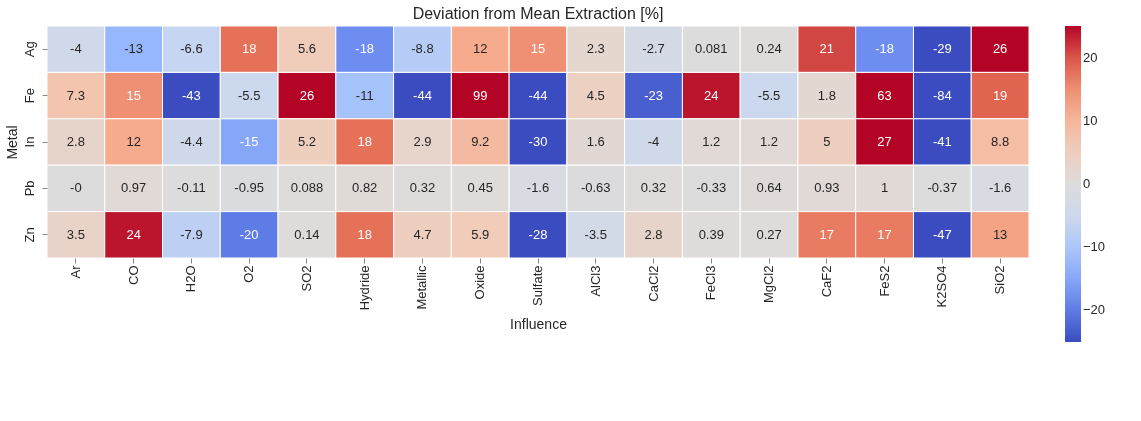 The height and width of the screenshot is (421, 1141). Describe the element at coordinates (884, 188) in the screenshot. I see `data-label: 1` at that location.